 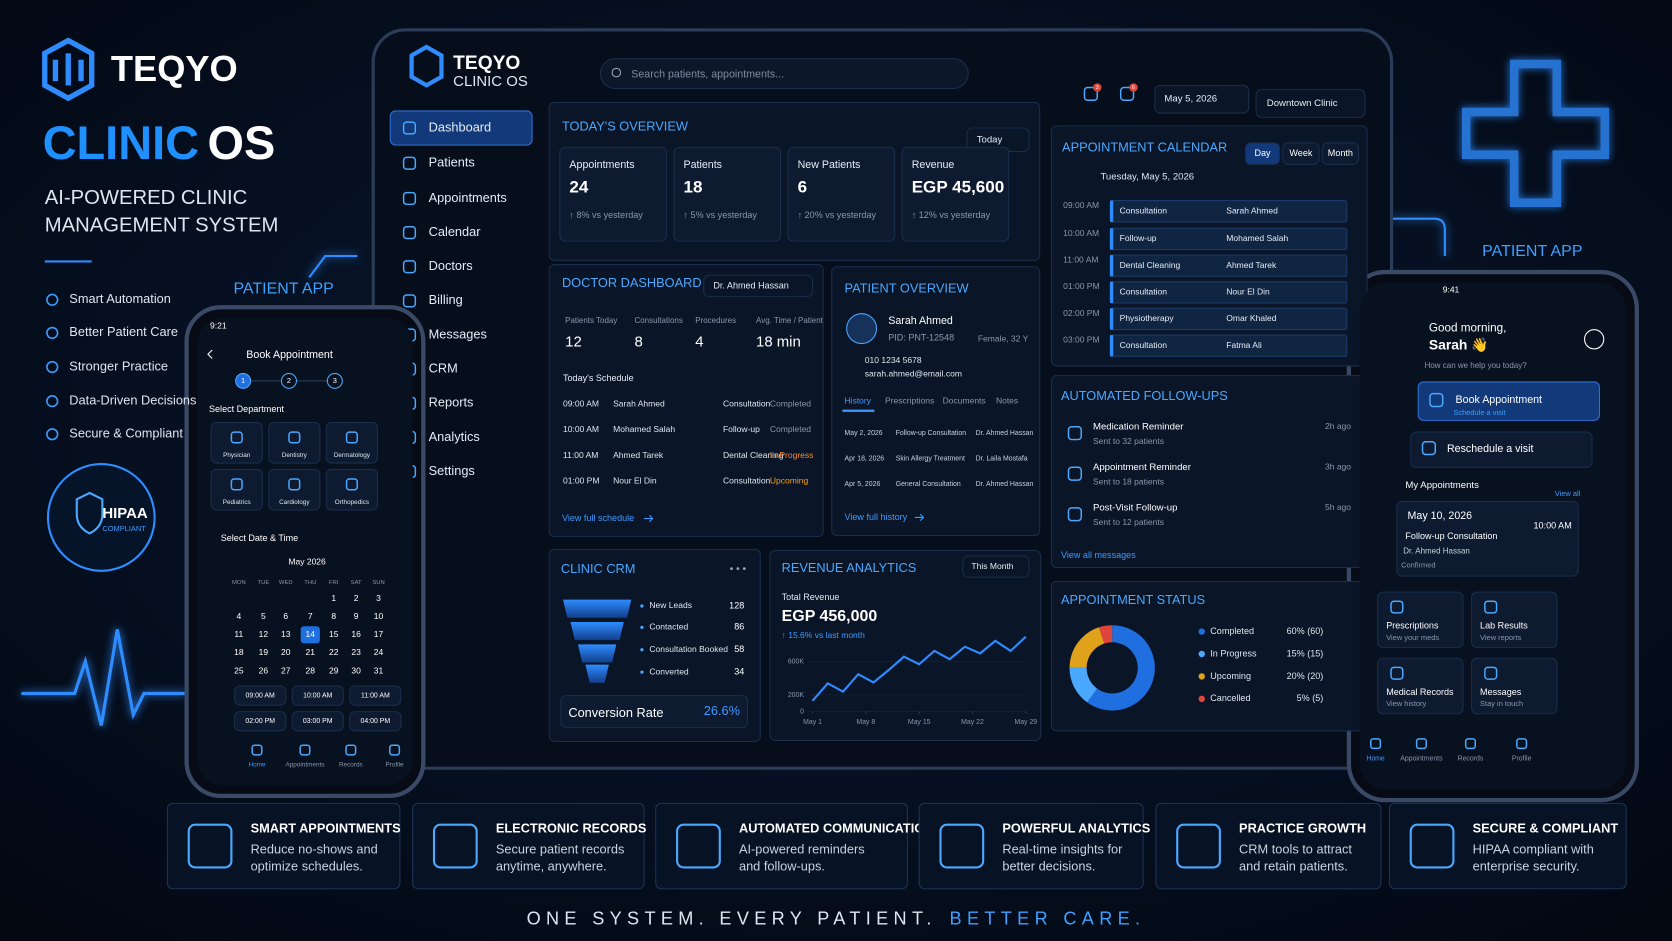 What do you see at coordinates (285, 616) in the screenshot?
I see `day: 6` at bounding box center [285, 616].